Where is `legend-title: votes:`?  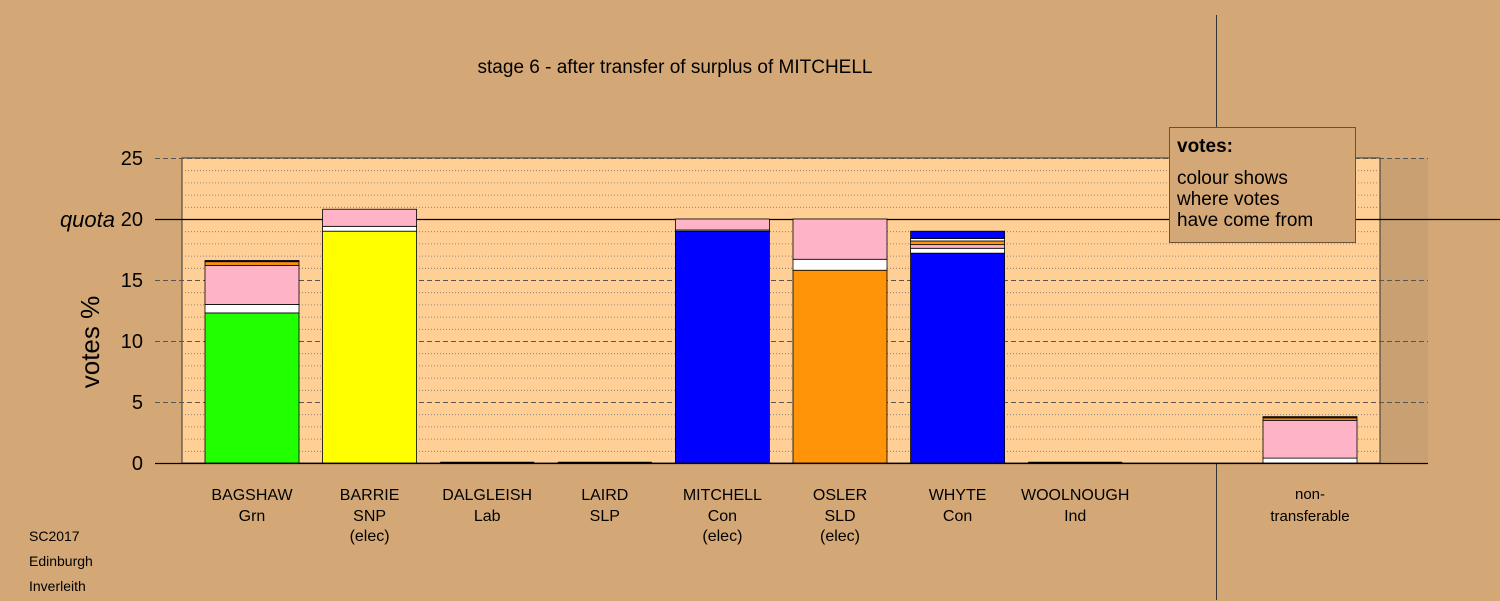 legend-title: votes: is located at coordinates (1205, 146).